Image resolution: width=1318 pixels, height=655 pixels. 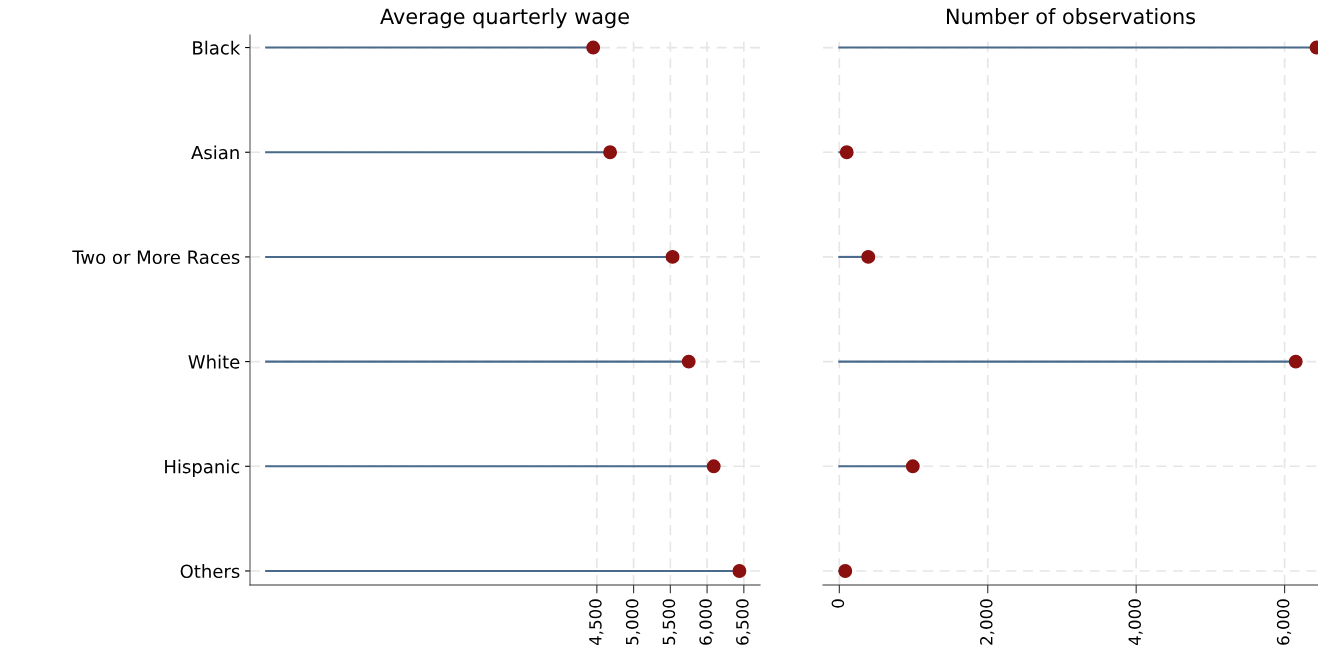 What do you see at coordinates (202, 468) in the screenshot?
I see `y-tick-label: Hispanic` at bounding box center [202, 468].